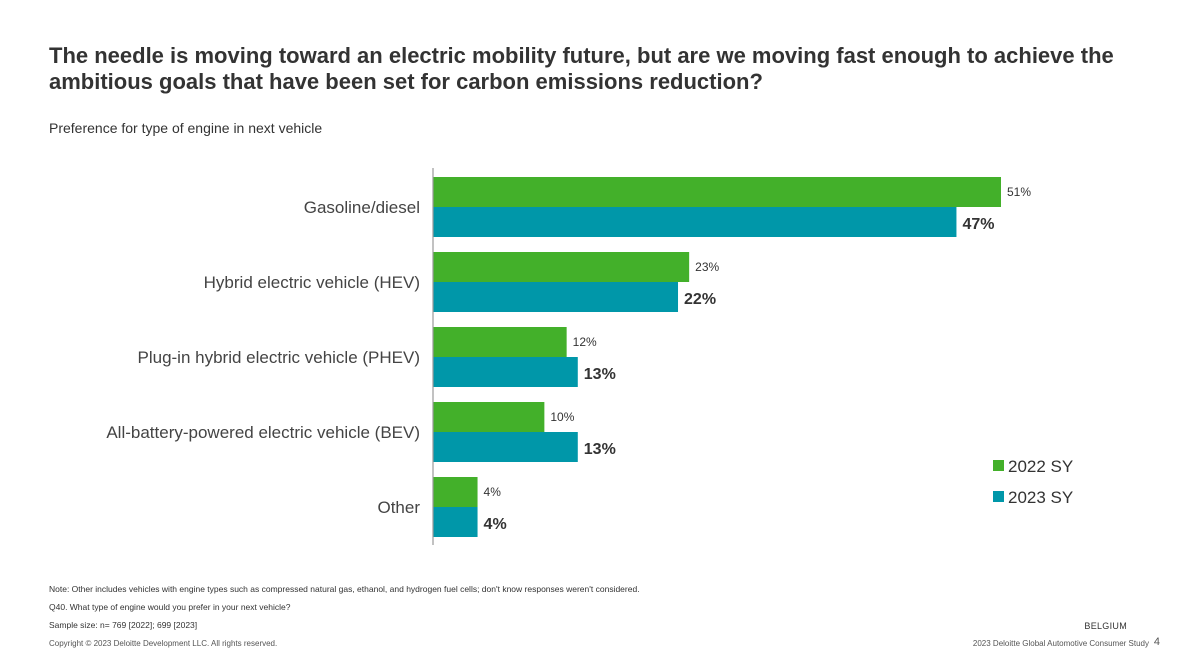 The image size is (1190, 669). Describe the element at coordinates (279, 357) in the screenshot. I see `category-label: Plug-in hybrid electric vehicle (PHEV)` at that location.